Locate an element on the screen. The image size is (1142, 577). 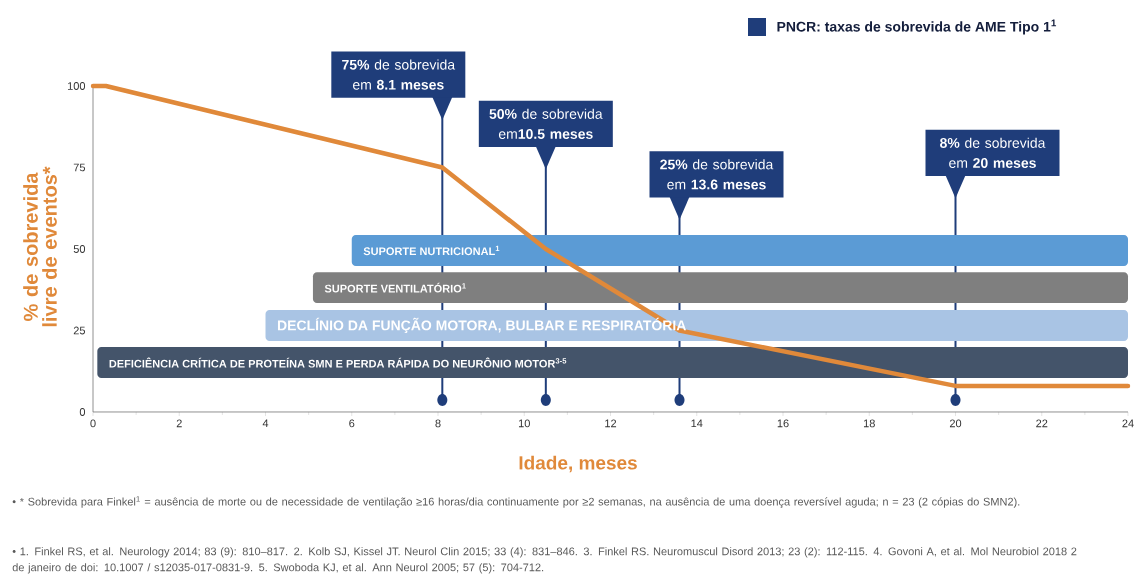
x-tick-label: 24 is located at coordinates (1128, 423).